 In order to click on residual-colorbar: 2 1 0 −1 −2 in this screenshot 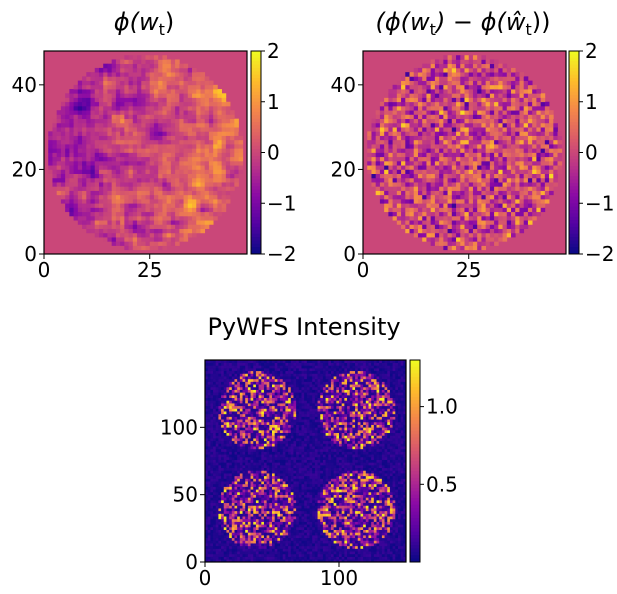, I will do `click(591, 152)`.